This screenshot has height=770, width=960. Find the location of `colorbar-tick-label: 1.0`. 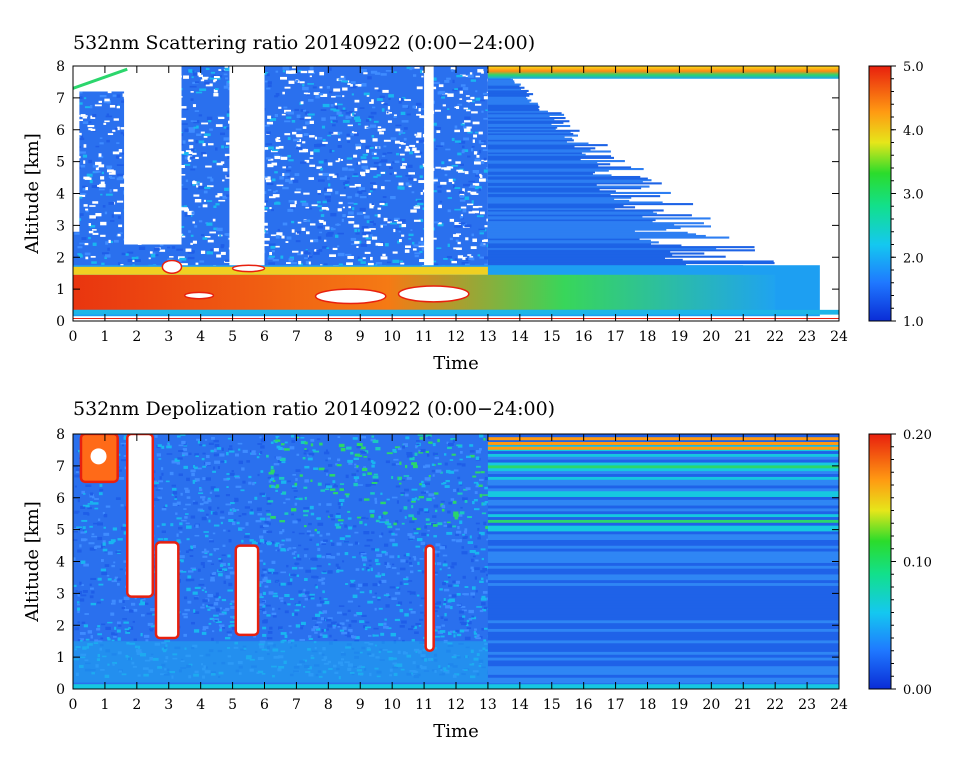

colorbar-tick-label: 1.0 is located at coordinates (913, 322).